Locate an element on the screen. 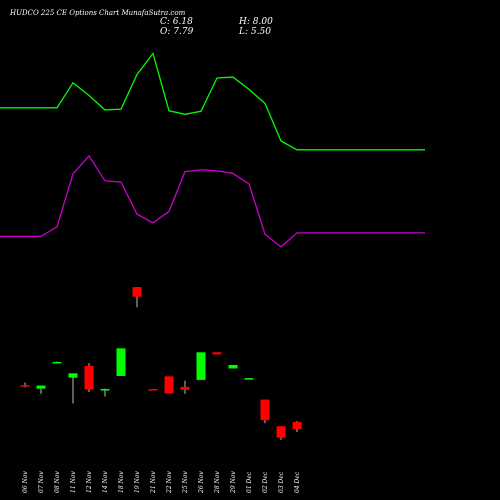 The image size is (500, 500). x-tick-label: 11 Nov is located at coordinates (73, 482).